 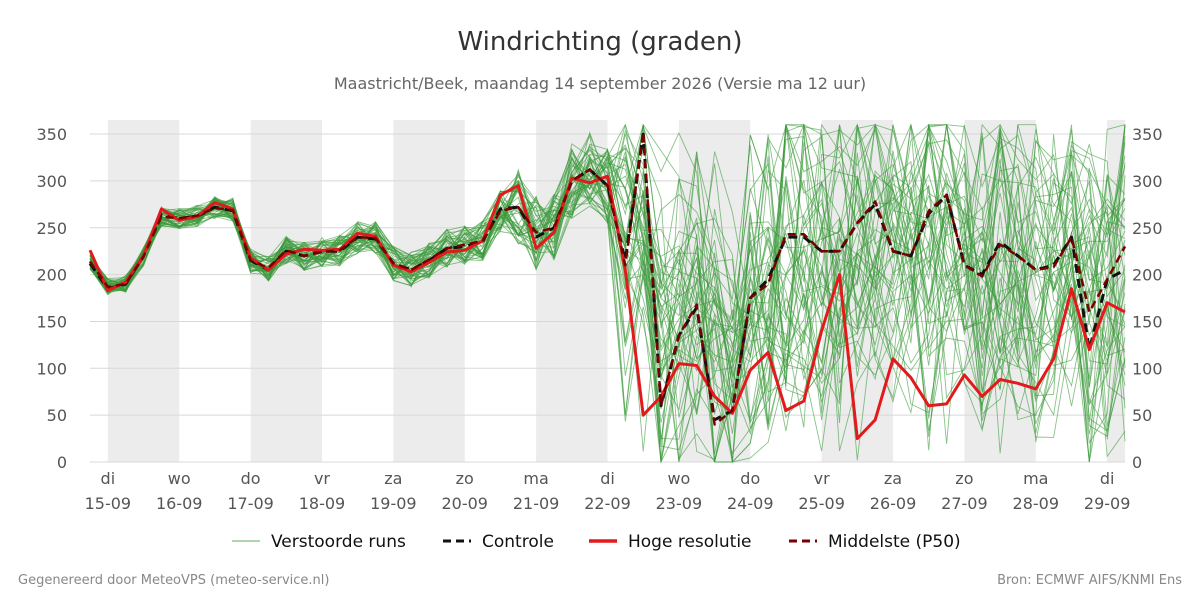 What do you see at coordinates (1147, 298) in the screenshot?
I see `y-axis-right: 0 50 100 150 200 250 300 350` at bounding box center [1147, 298].